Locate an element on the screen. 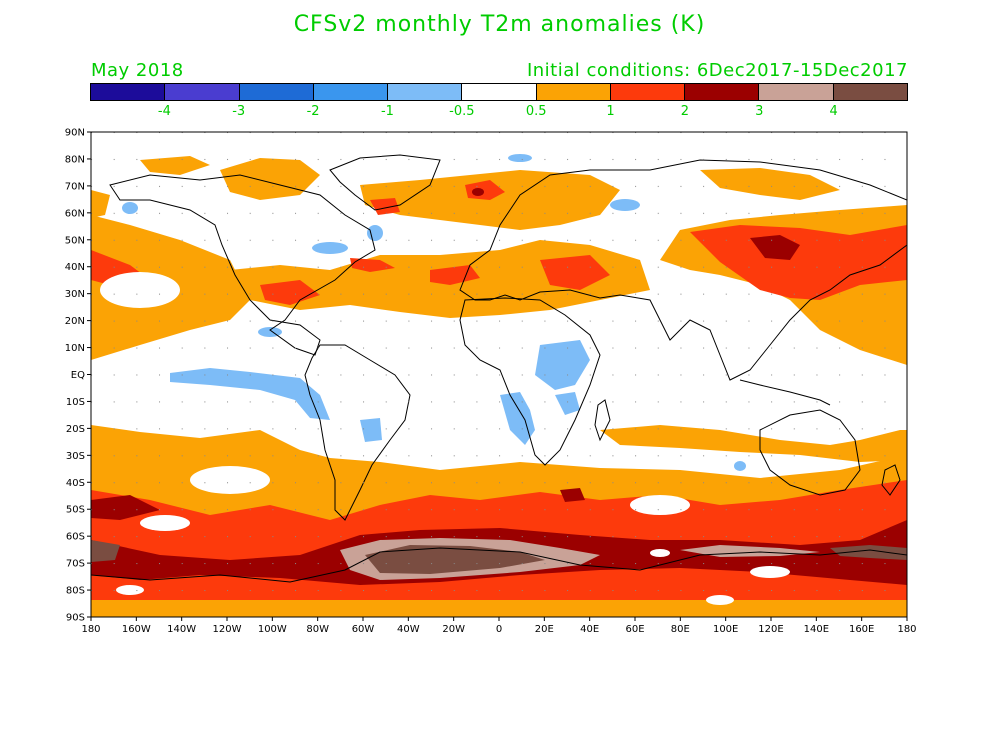 The image size is (999, 750). lat-tick-label: EQ is located at coordinates (78, 375).